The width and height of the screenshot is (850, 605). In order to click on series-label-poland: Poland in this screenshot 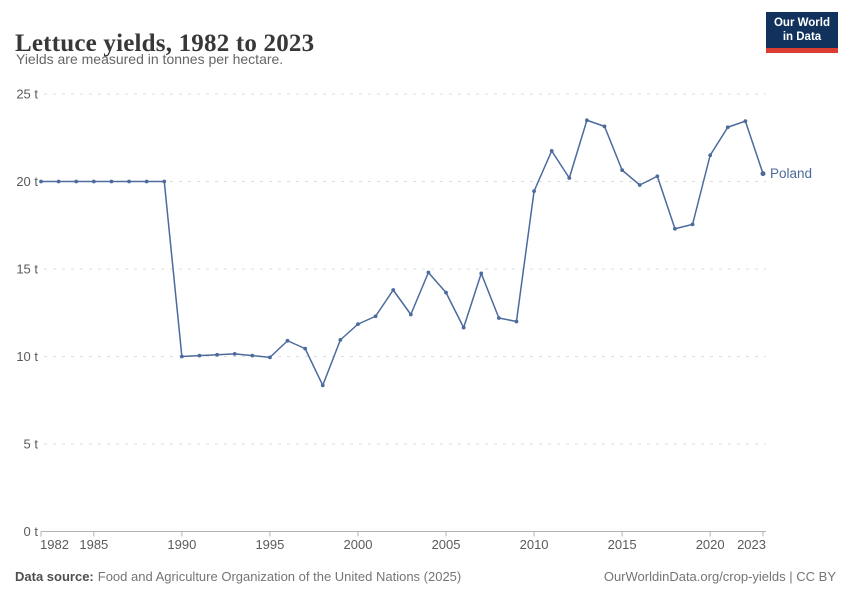, I will do `click(791, 173)`.